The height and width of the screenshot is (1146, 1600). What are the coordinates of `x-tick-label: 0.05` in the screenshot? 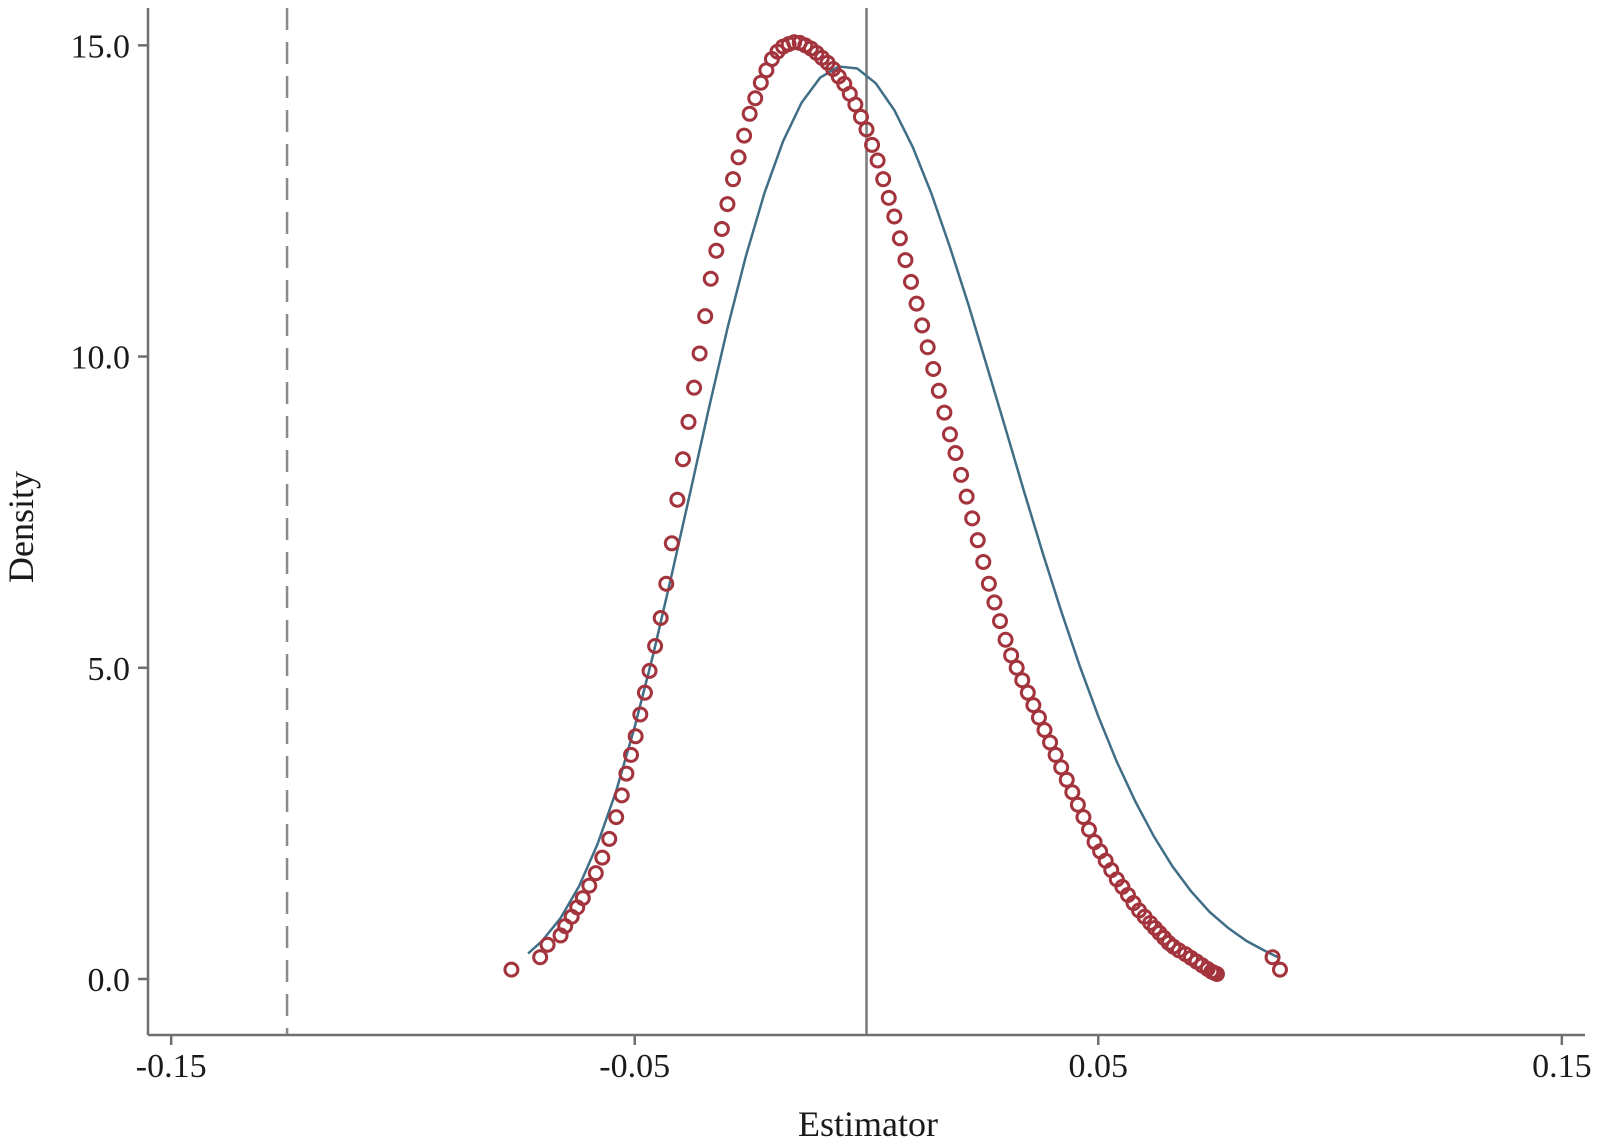 It's located at (1099, 1066).